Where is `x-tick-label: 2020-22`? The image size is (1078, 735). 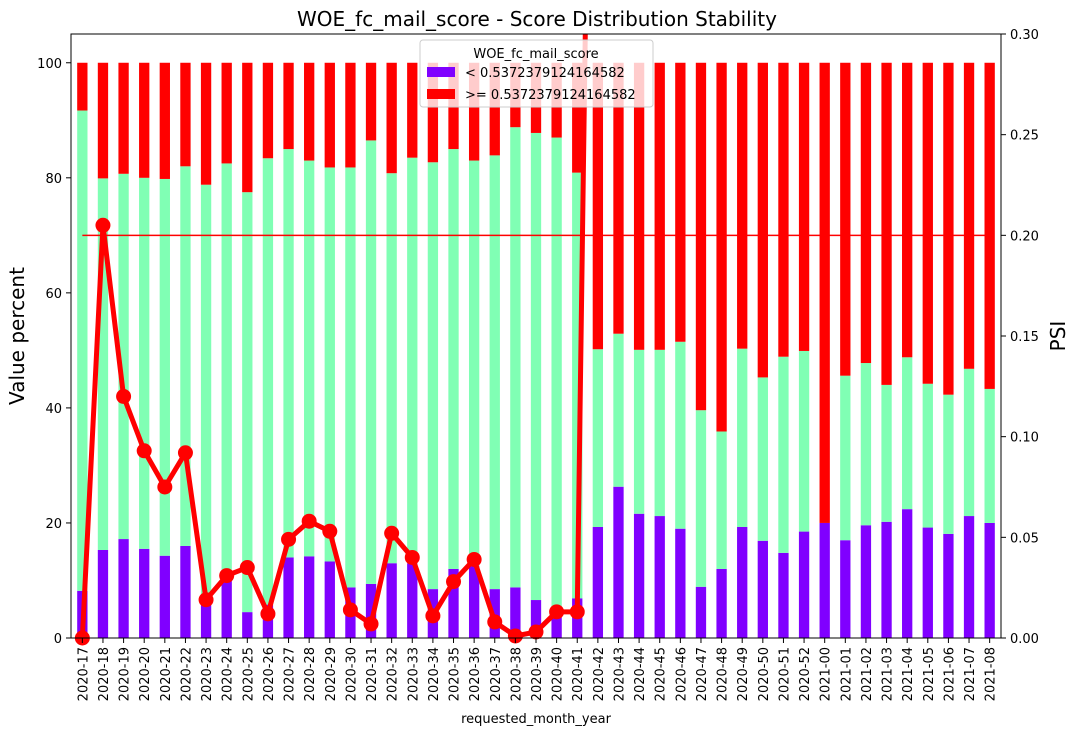
x-tick-label: 2020-22 is located at coordinates (186, 674).